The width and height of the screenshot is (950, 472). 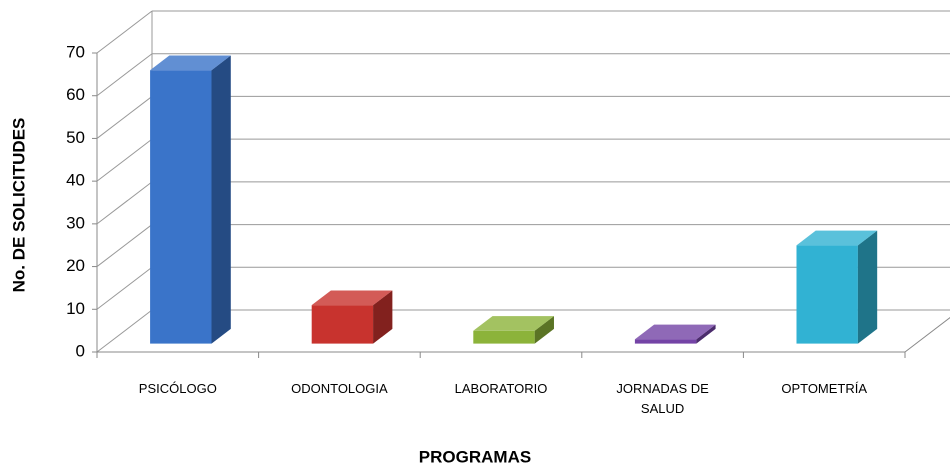 I want to click on x-tick-label: JORNADAS DE SALUD, so click(x=662, y=398).